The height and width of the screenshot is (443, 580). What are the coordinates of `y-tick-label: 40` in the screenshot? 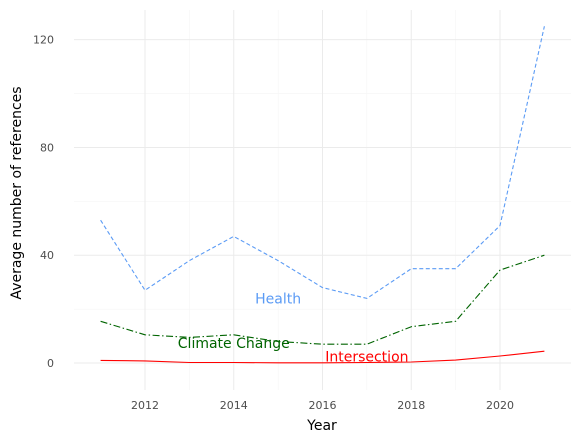 It's located at (47, 255).